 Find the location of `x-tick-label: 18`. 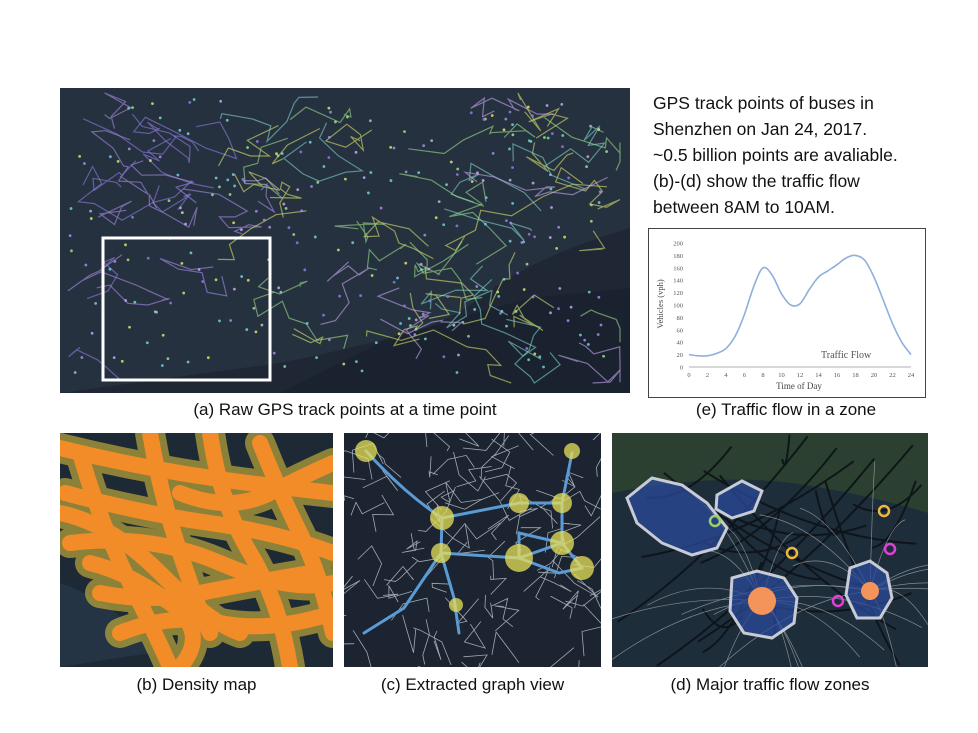

x-tick-label: 18 is located at coordinates (855, 375).